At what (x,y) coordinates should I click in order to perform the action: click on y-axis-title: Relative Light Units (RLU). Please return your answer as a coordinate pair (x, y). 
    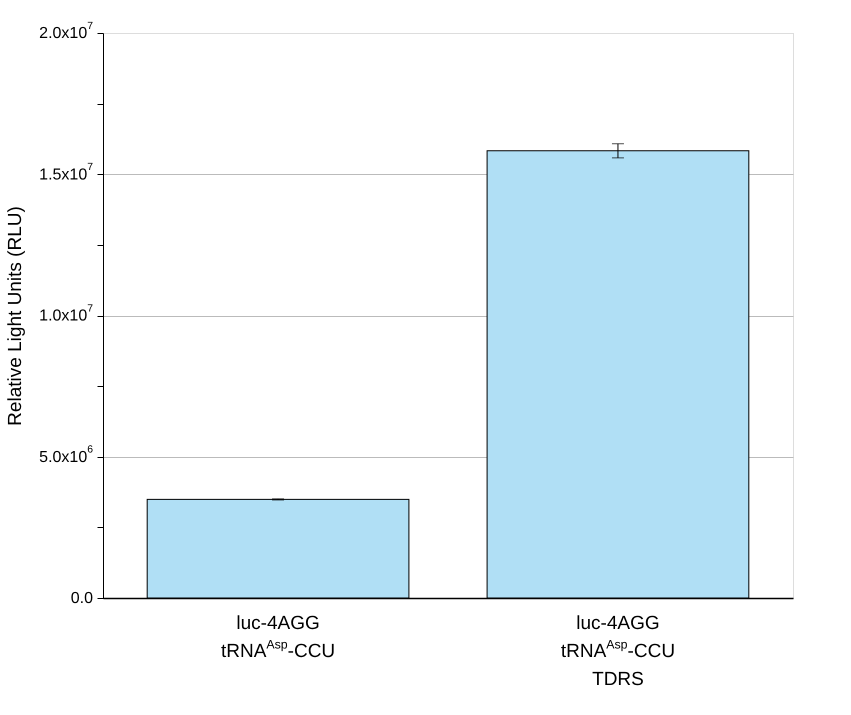
    Looking at the image, I should click on (15, 316).